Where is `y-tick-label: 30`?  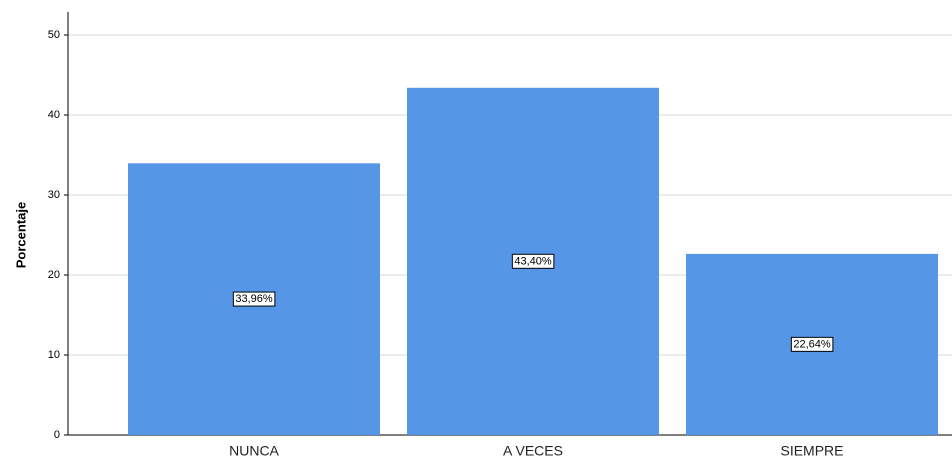
y-tick-label: 30 is located at coordinates (54, 195).